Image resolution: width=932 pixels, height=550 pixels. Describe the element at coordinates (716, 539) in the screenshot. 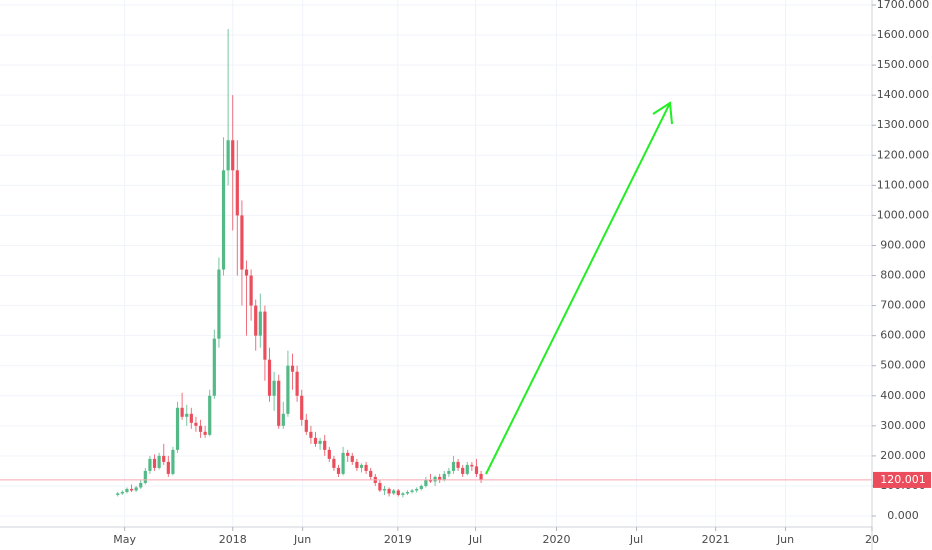

I see `x-tick-label: 2021` at that location.